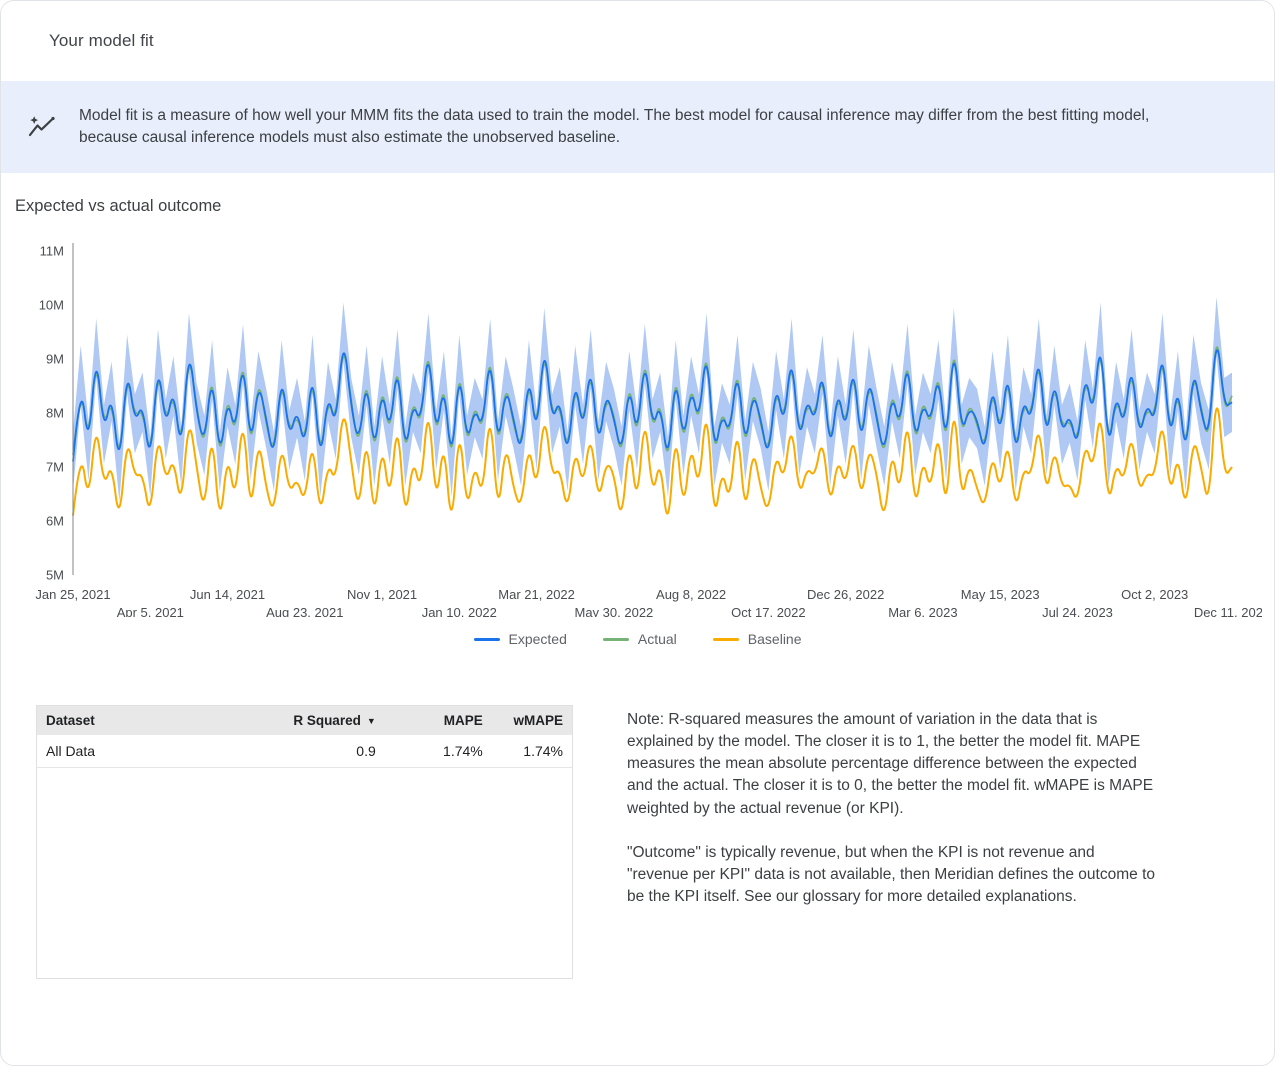 The height and width of the screenshot is (1066, 1275). What do you see at coordinates (52, 251) in the screenshot?
I see `svg-text: 11M` at bounding box center [52, 251].